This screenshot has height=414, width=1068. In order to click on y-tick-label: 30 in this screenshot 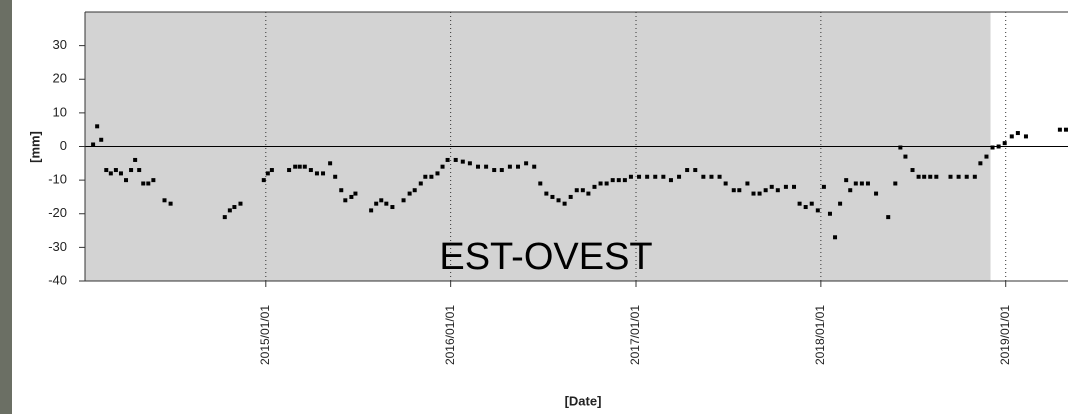, I will do `click(60, 44)`.